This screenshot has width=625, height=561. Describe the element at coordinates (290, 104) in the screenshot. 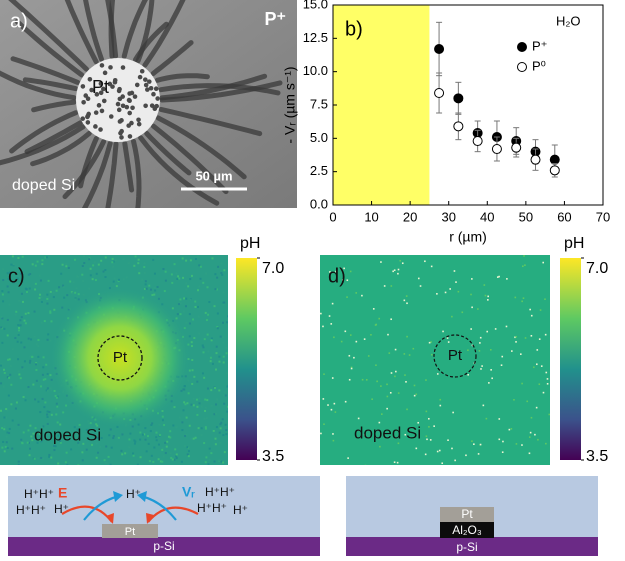

I see `y-axis-label: - Vᵣ (µm s⁻¹)` at that location.